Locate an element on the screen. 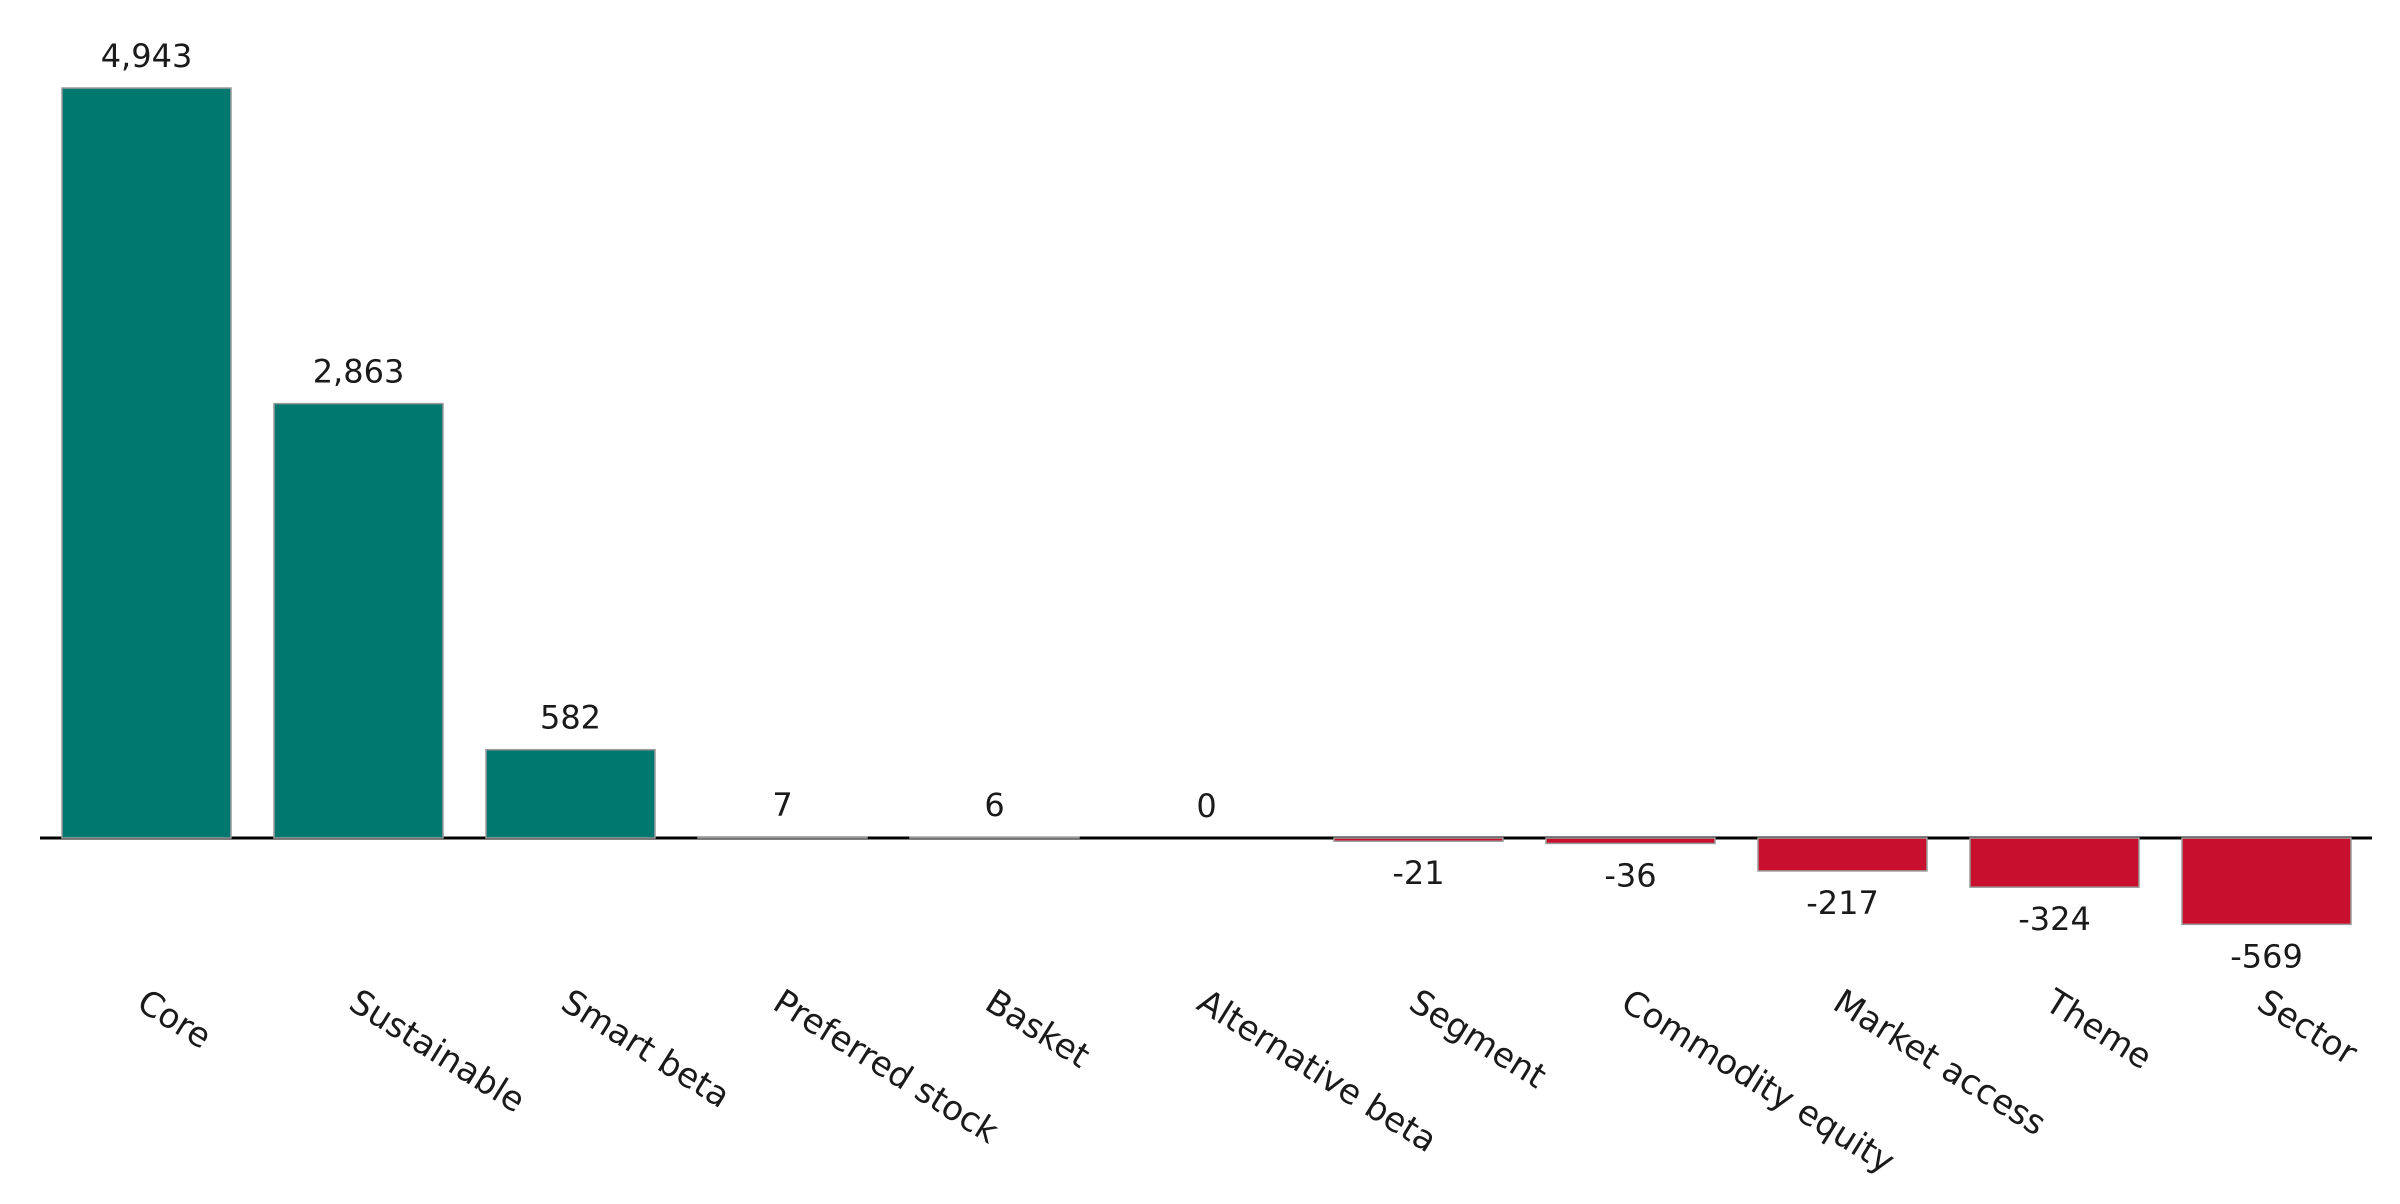  x-tick-label: Basket is located at coordinates (1037, 1029).